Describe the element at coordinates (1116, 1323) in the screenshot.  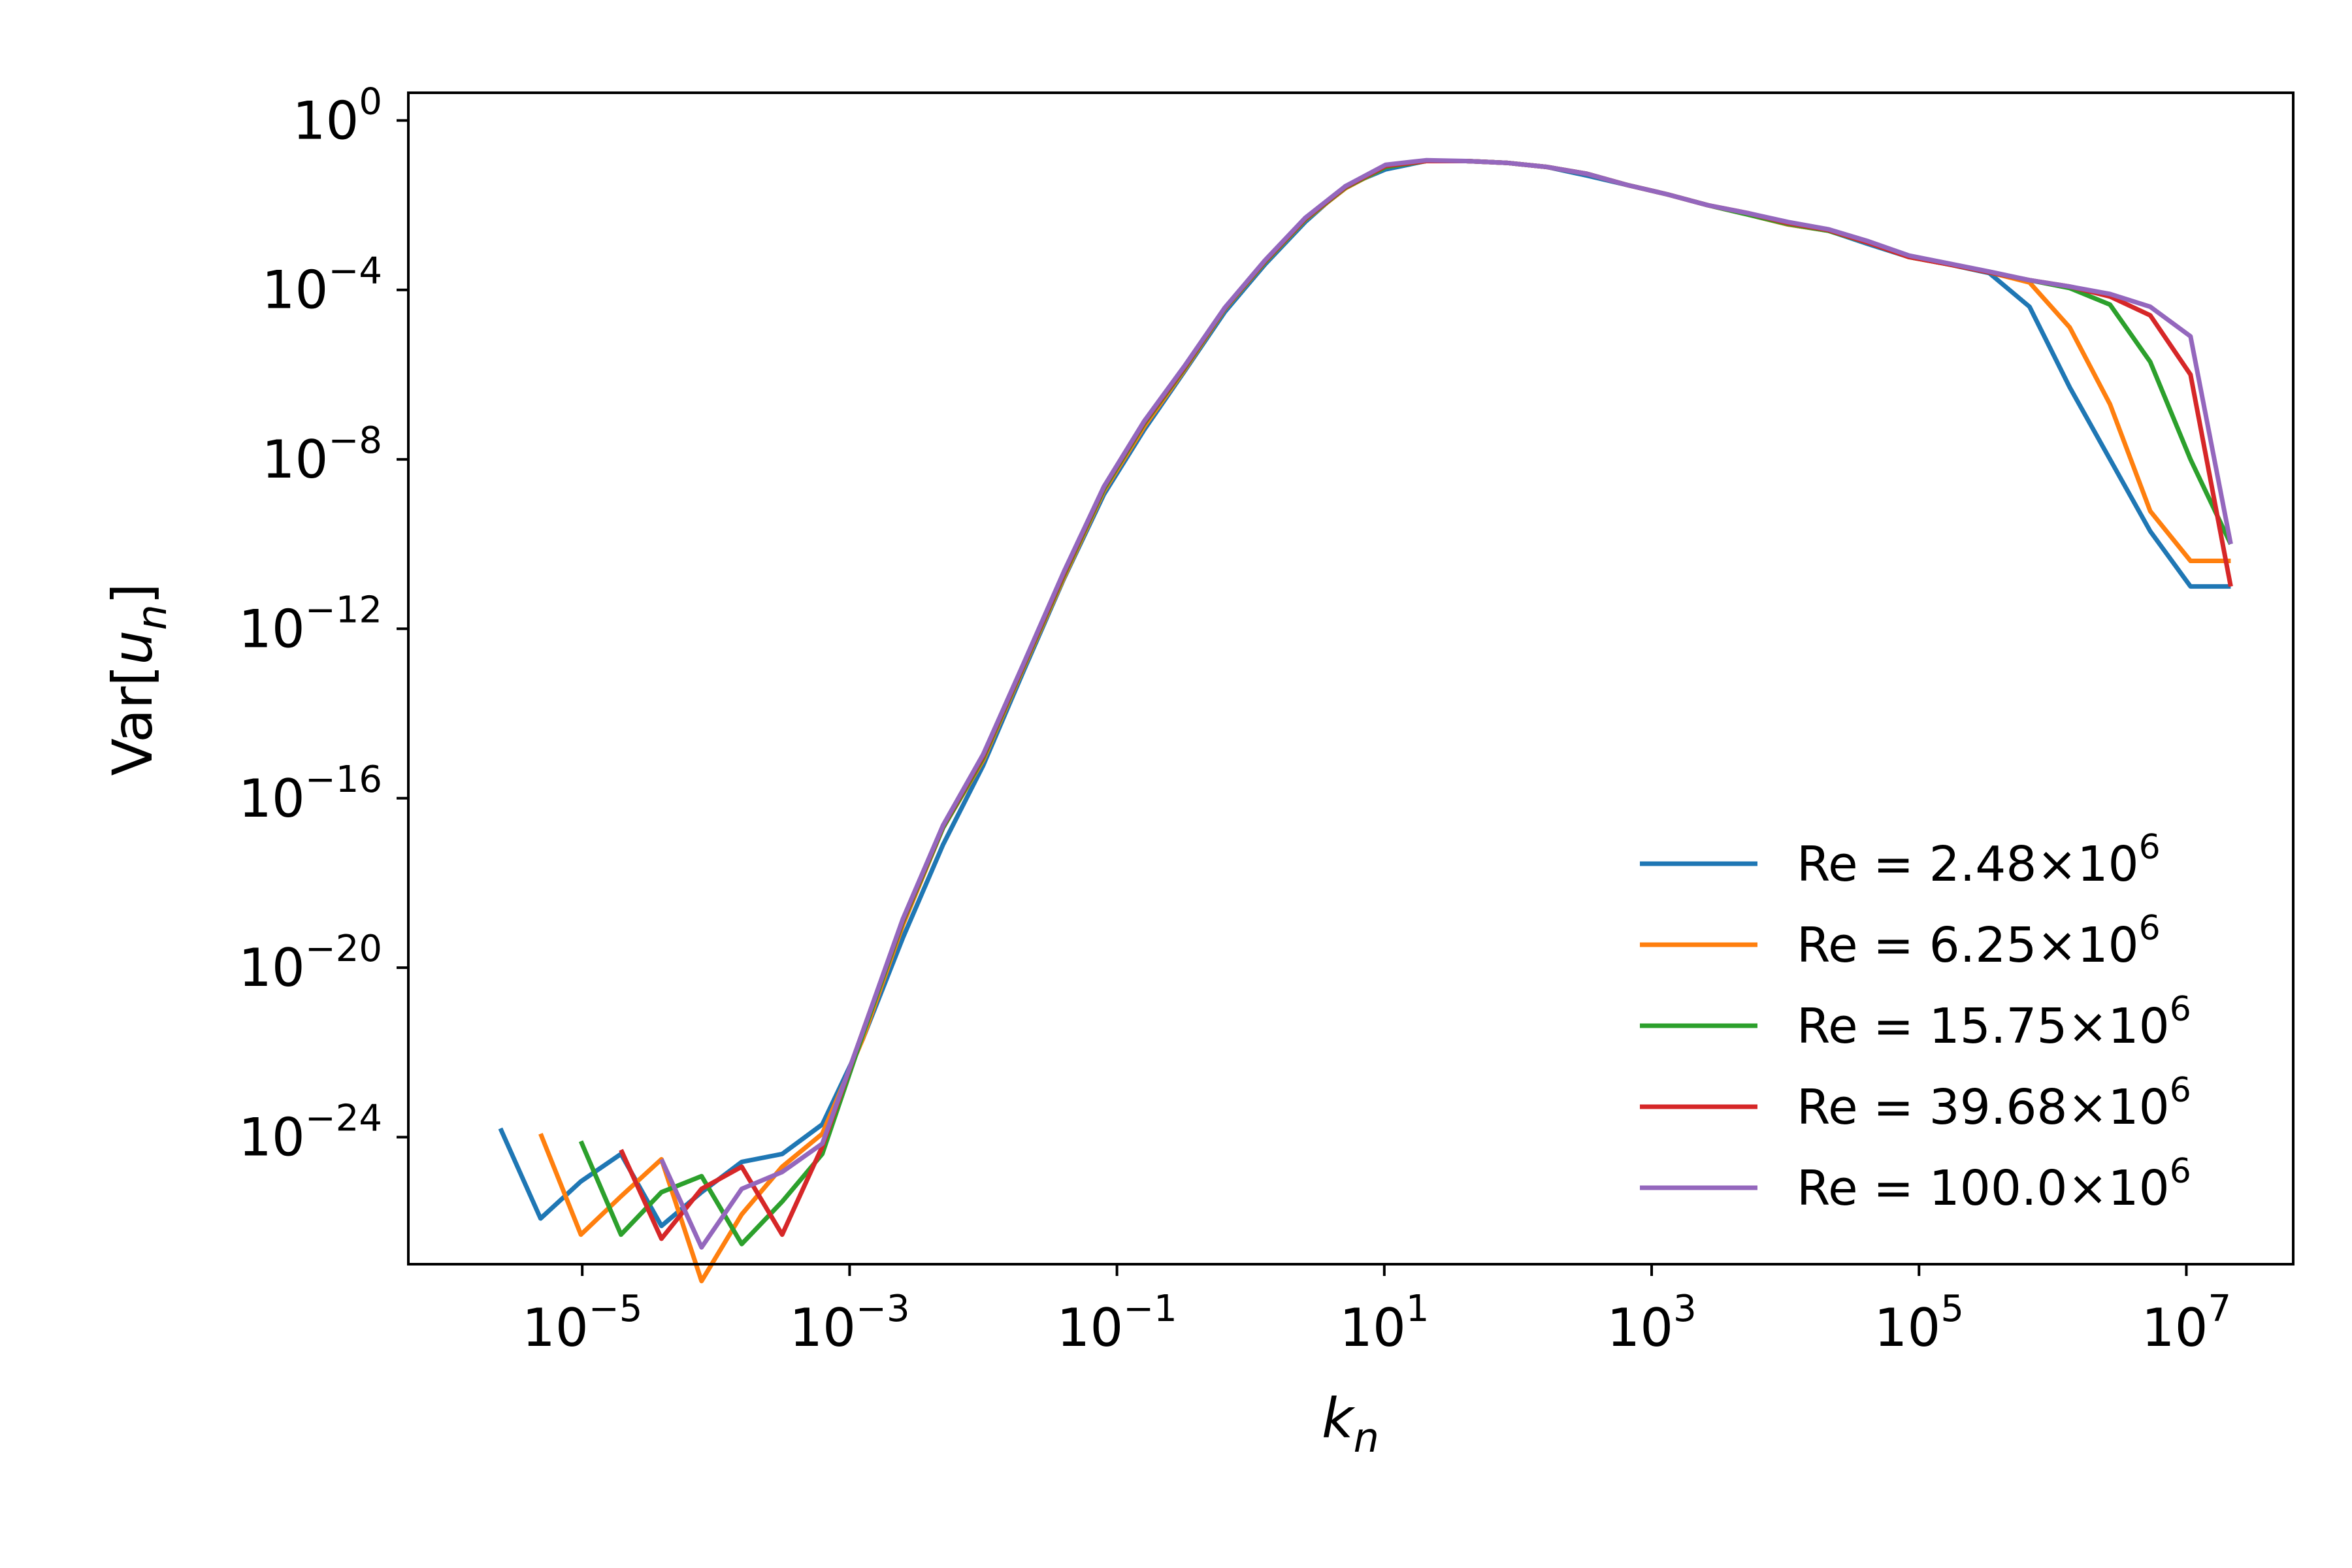
I see `x-tick-label: 10⁻¹` at that location.